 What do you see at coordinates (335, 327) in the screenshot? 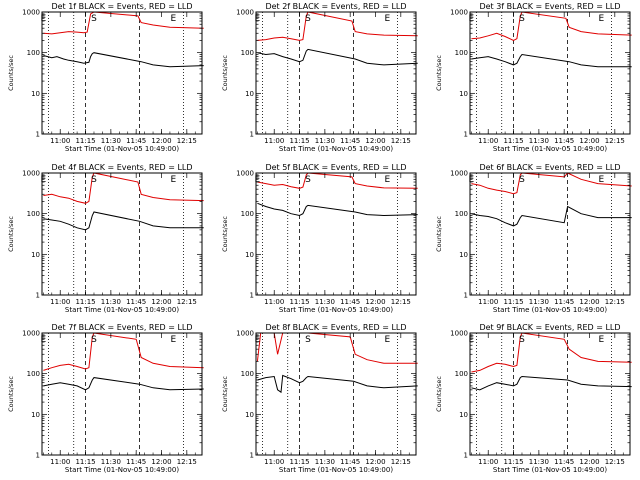
I see `chart-title: Det 8f BLACK = Events, RED = LLD` at bounding box center [335, 327].